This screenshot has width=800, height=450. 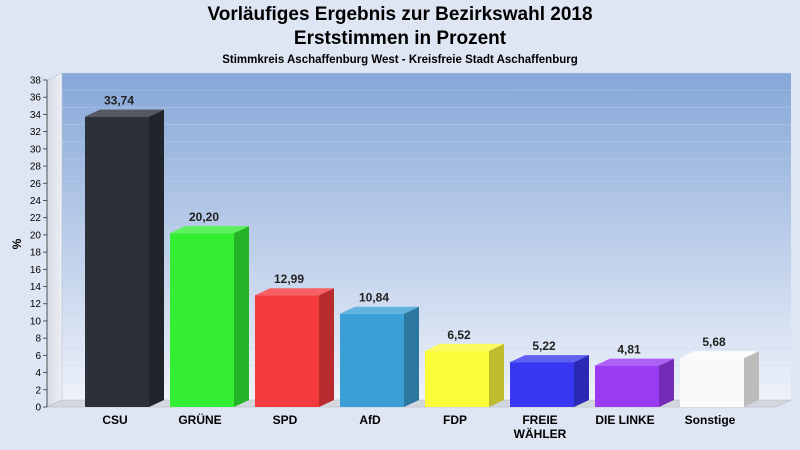 I want to click on x-tick-label: SPD, so click(x=285, y=420).